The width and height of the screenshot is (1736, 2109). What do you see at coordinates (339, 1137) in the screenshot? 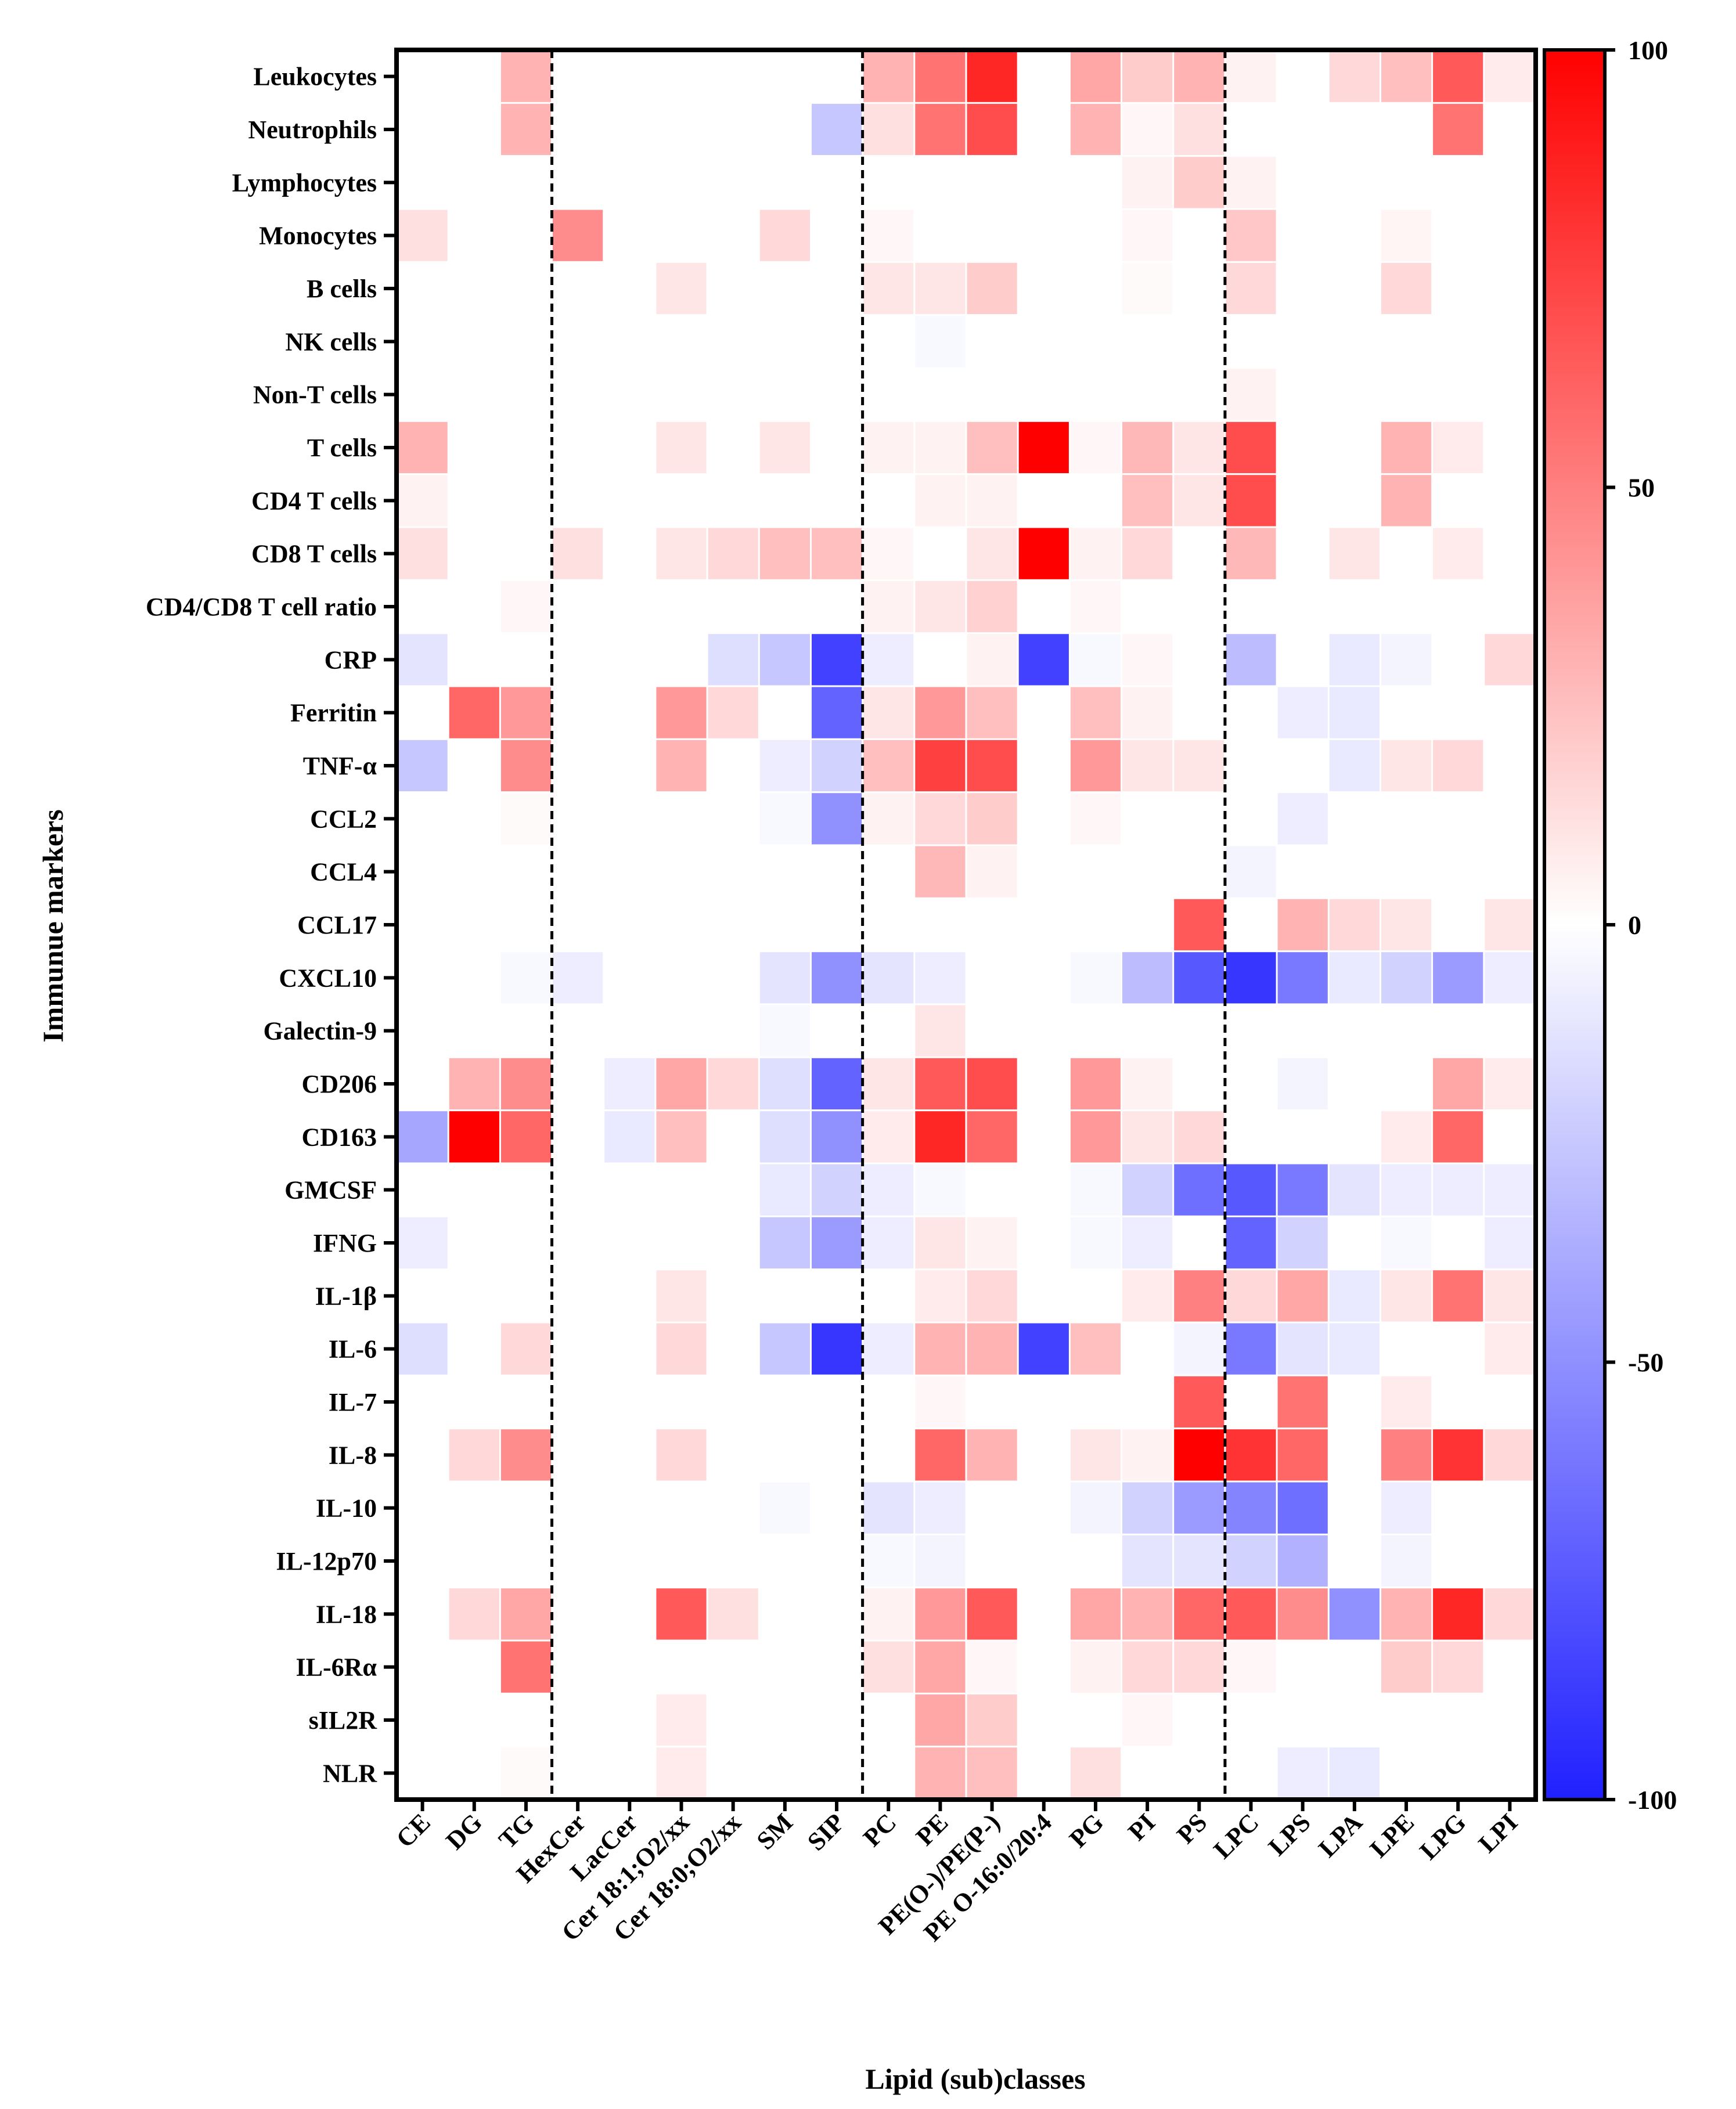
I see `row-label: CD163` at bounding box center [339, 1137].